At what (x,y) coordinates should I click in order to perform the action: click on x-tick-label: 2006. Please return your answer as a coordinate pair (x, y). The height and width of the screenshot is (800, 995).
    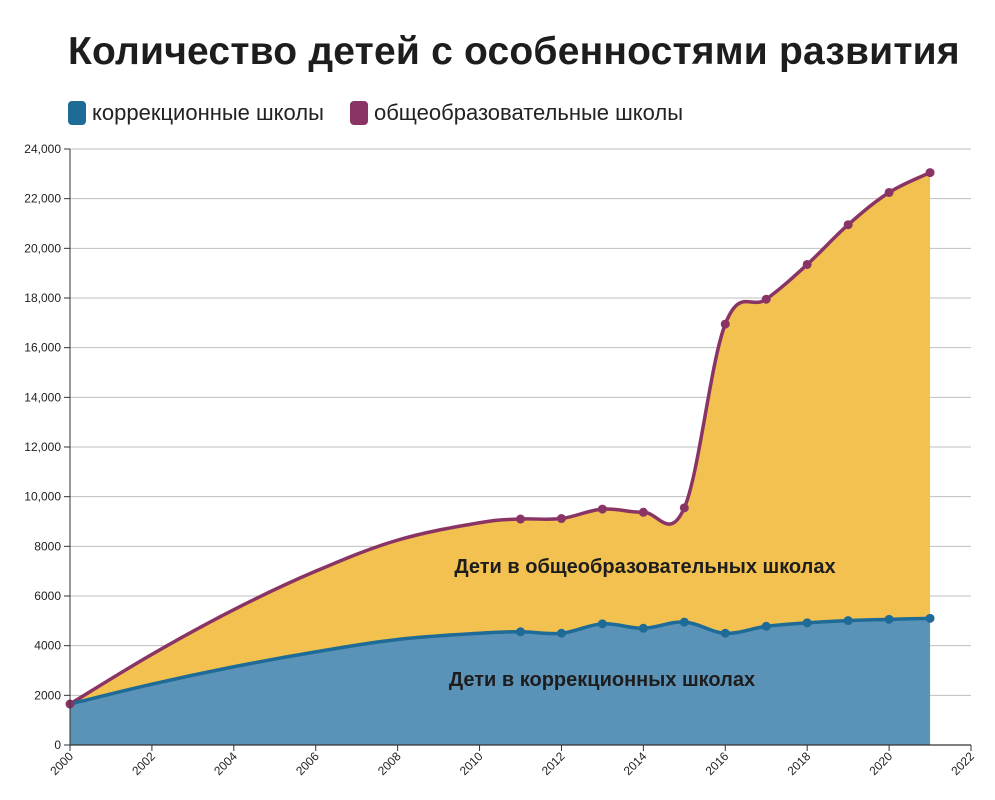
    Looking at the image, I should click on (307, 763).